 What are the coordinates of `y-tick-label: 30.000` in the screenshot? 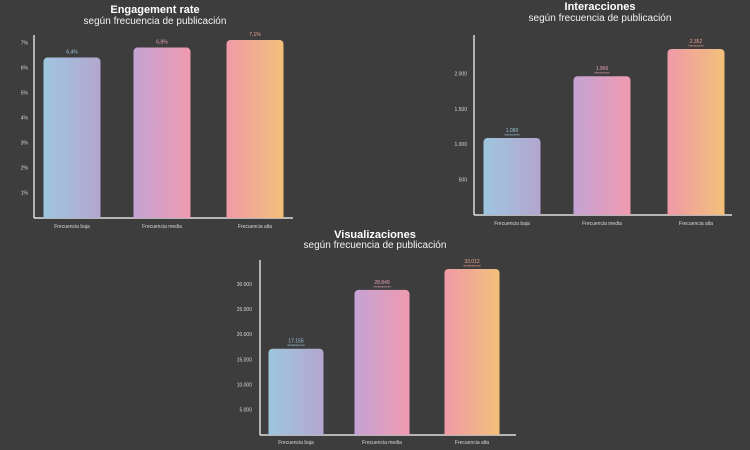 It's located at (245, 285).